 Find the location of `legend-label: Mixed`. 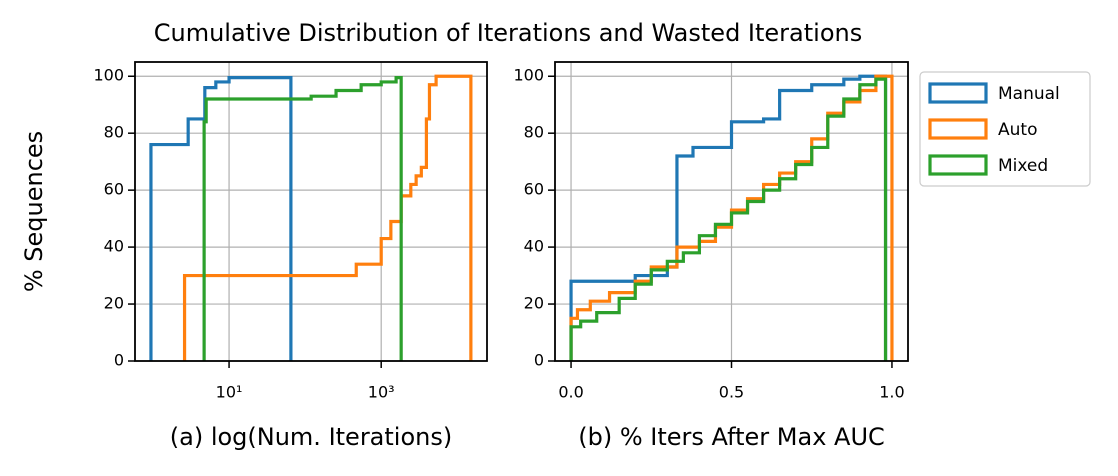

legend-label: Mixed is located at coordinates (1023, 166).